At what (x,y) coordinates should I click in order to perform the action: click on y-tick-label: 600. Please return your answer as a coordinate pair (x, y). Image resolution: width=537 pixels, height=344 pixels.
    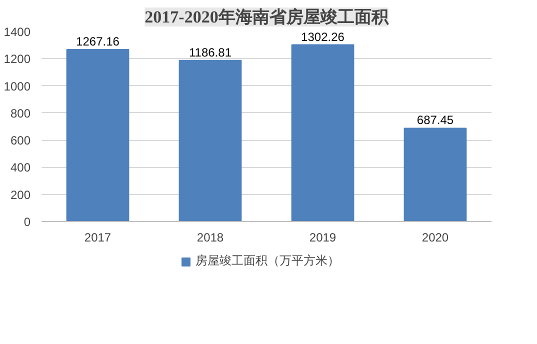
    Looking at the image, I should click on (20, 141).